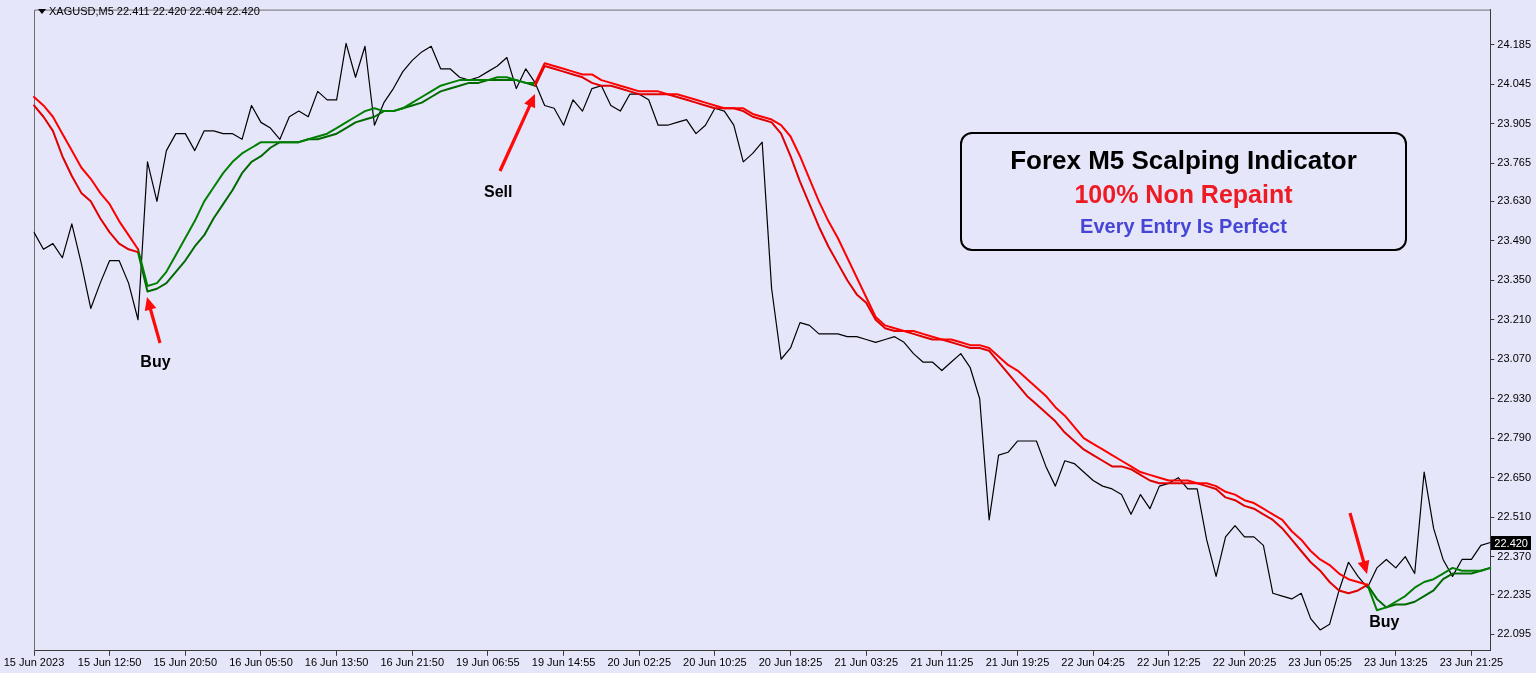  Describe the element at coordinates (1514, 239) in the screenshot. I see `y-tick-label: 23.490` at that location.